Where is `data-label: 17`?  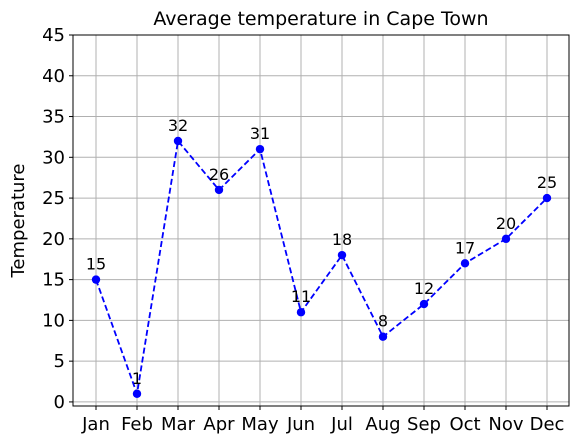 data-label: 17 is located at coordinates (465, 247).